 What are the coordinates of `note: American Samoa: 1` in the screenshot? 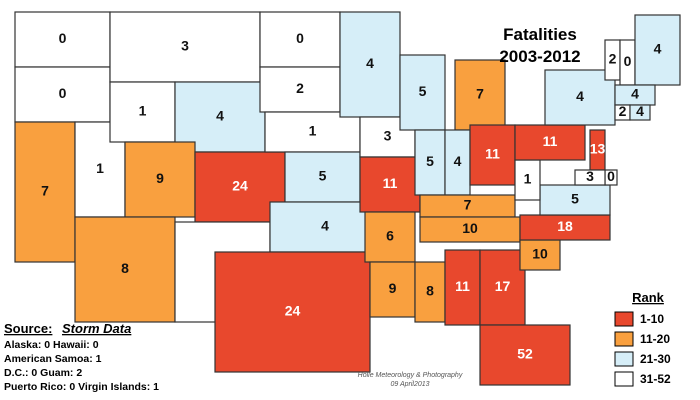 It's located at (53, 359).